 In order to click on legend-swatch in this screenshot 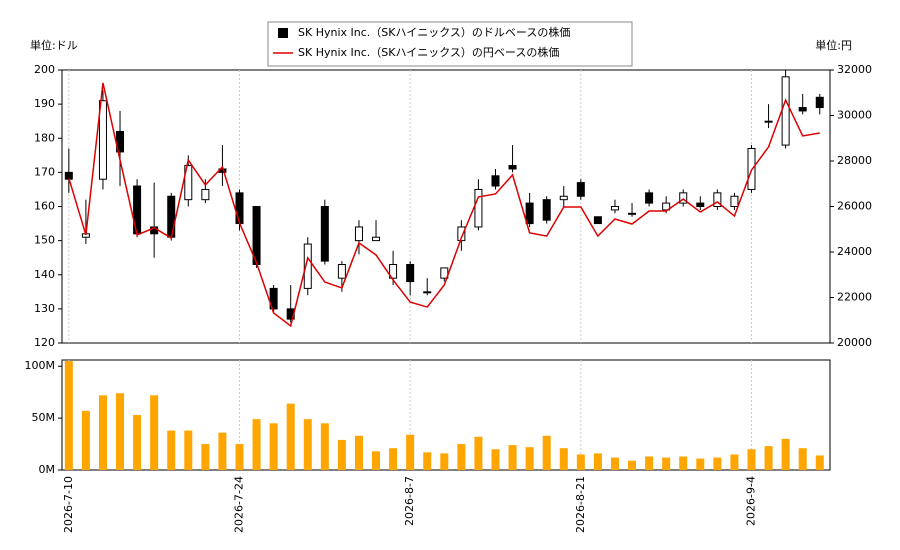, I will do `click(283, 33)`.